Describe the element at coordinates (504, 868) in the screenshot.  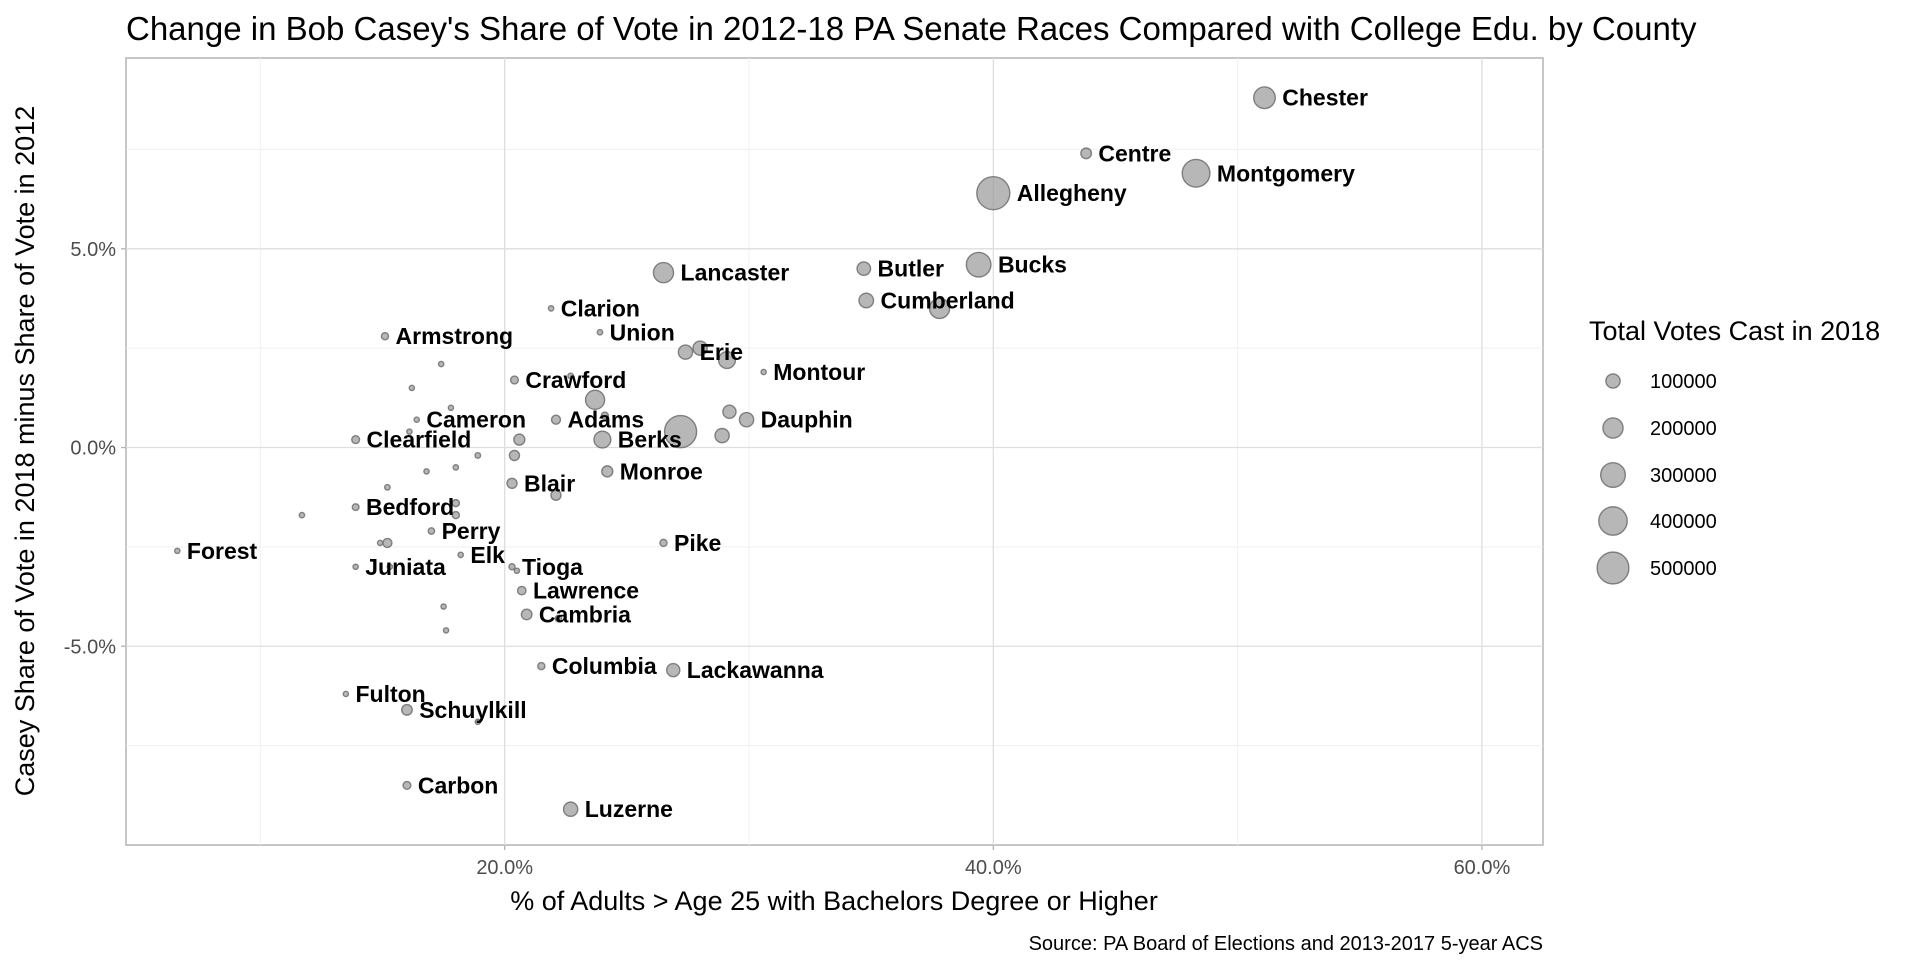
I see `x-tick-label: 20.0%` at that location.